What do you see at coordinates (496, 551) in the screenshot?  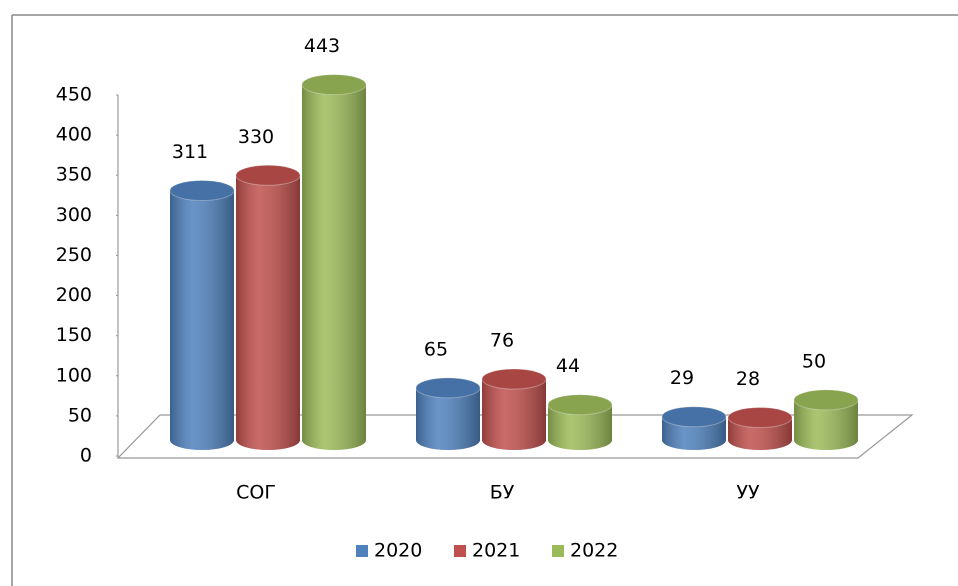 I see `legend-label: 2021` at bounding box center [496, 551].